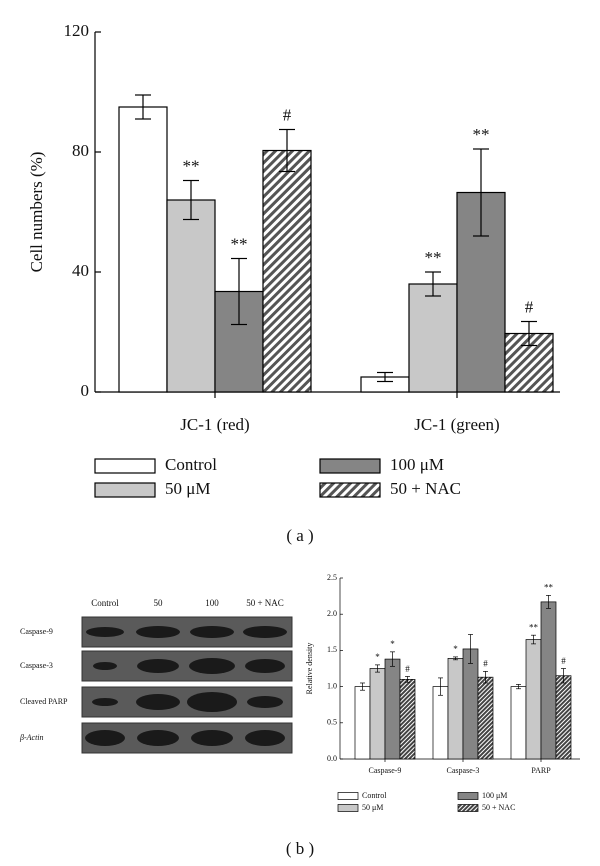  What do you see at coordinates (159, 603) in the screenshot?
I see `lane-label: 50` at bounding box center [159, 603].